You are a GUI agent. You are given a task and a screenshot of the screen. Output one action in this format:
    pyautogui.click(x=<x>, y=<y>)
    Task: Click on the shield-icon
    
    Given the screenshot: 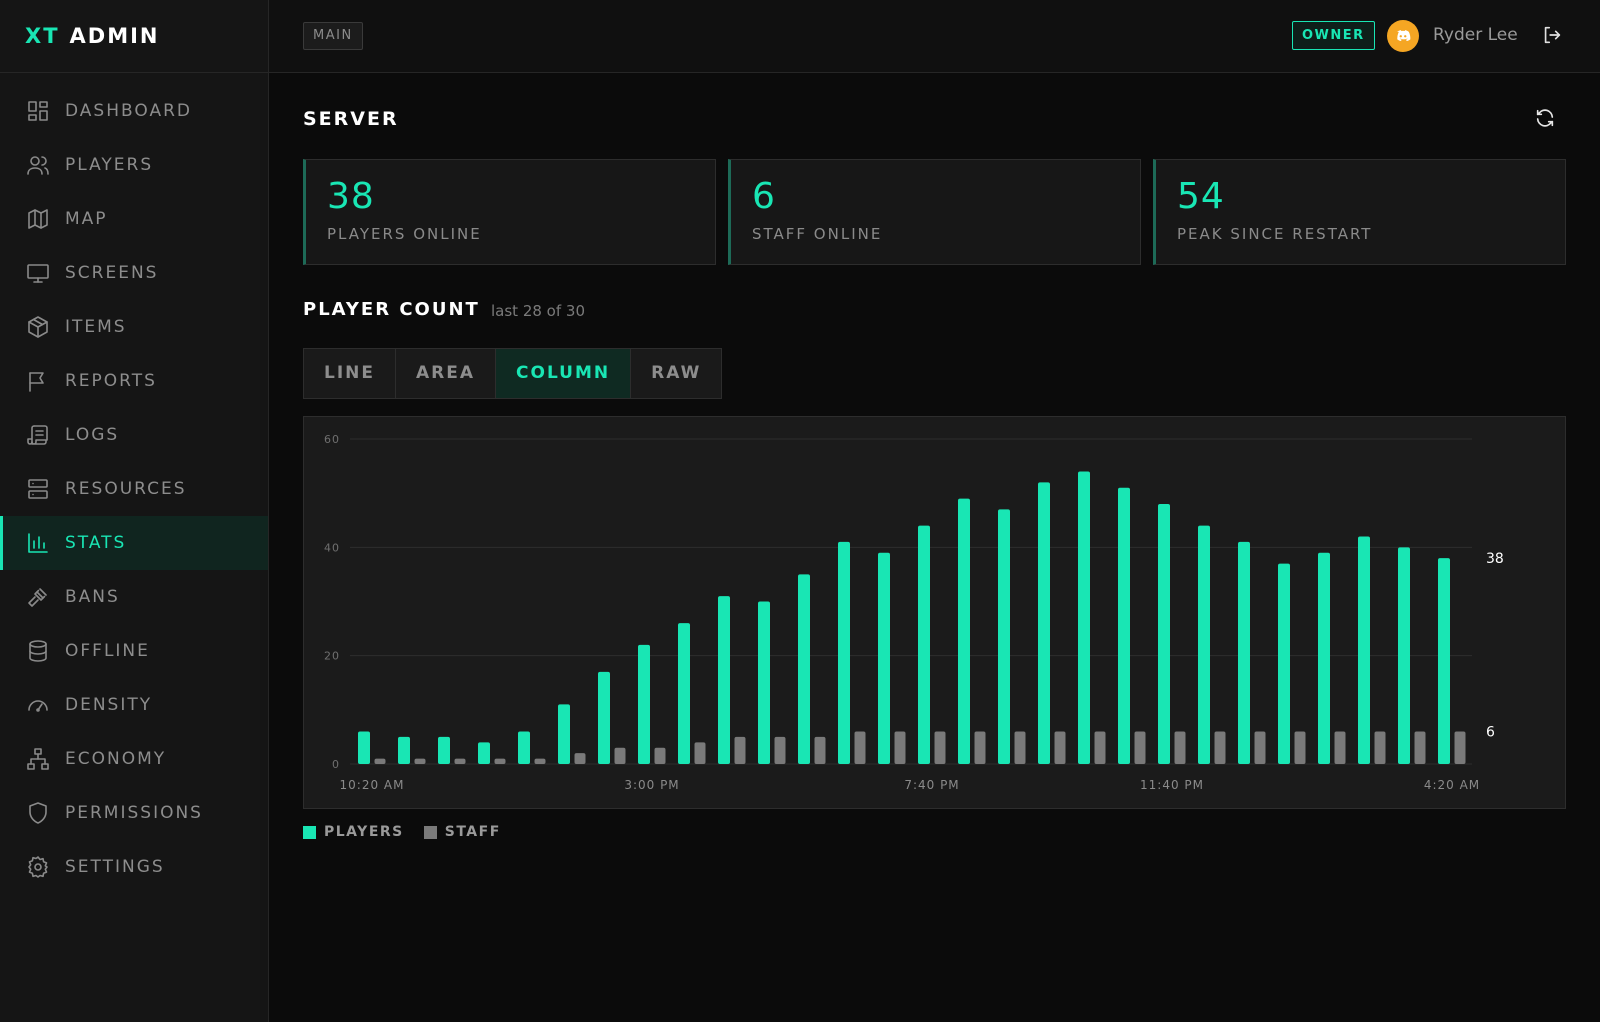 What is the action you would take?
    pyautogui.click(x=38, y=813)
    